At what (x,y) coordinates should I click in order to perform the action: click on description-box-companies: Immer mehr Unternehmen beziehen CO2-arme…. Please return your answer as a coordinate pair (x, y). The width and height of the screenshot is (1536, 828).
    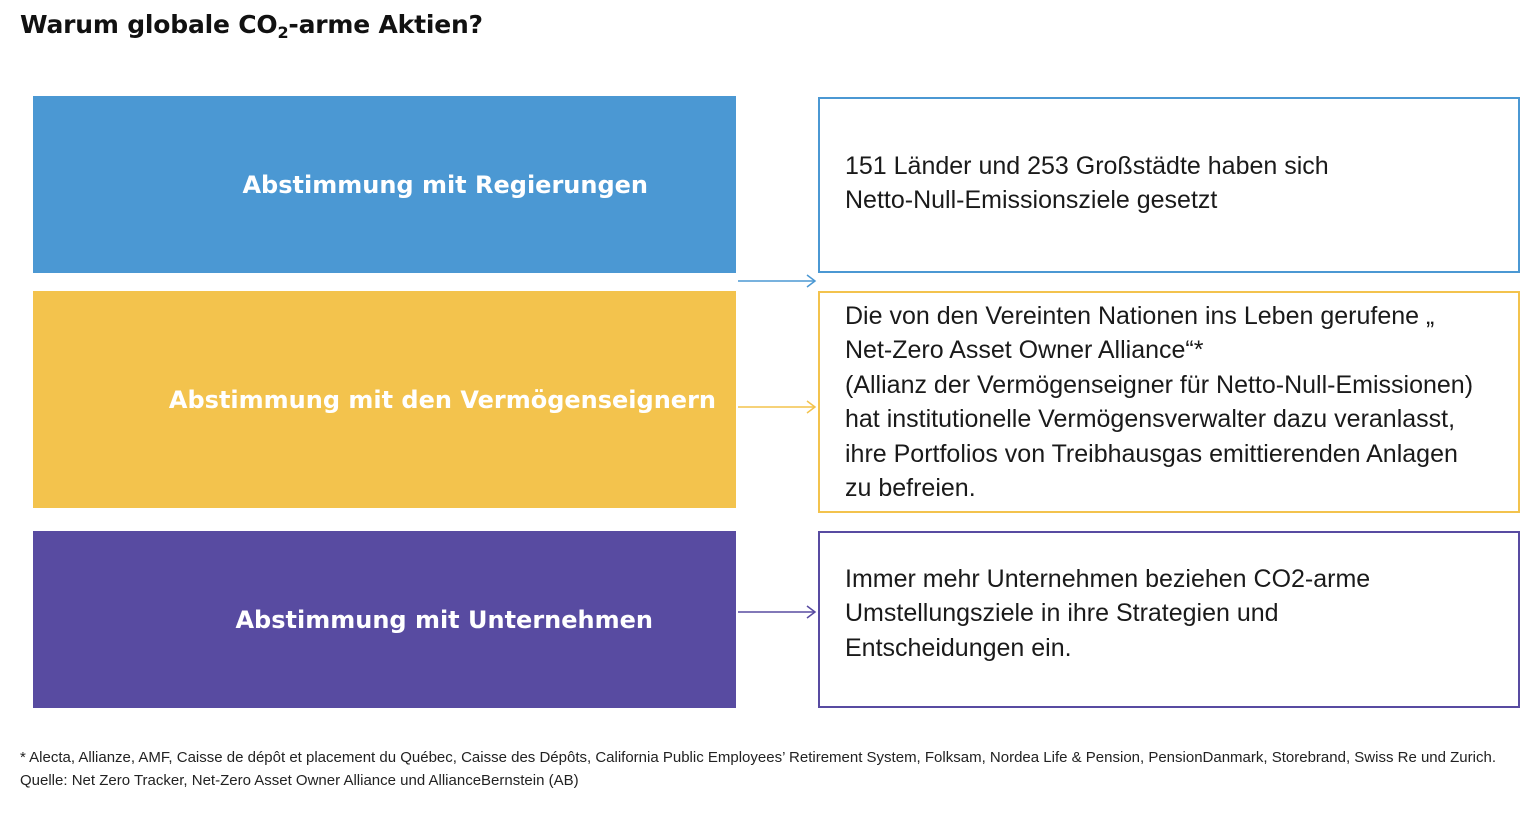
    Looking at the image, I should click on (1169, 619).